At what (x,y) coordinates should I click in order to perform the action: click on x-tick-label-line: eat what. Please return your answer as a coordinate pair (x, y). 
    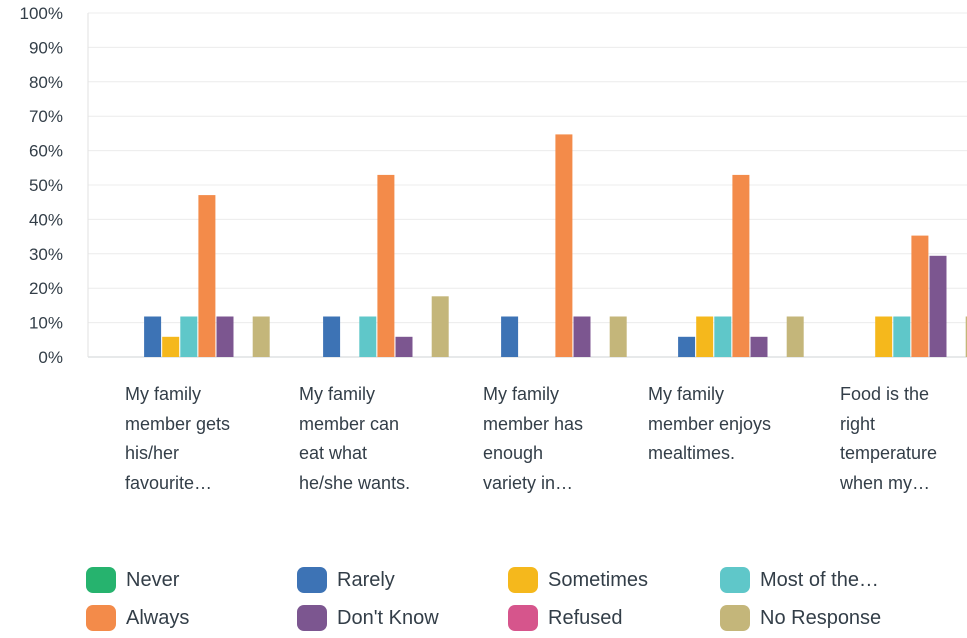
    Looking at the image, I should click on (333, 453).